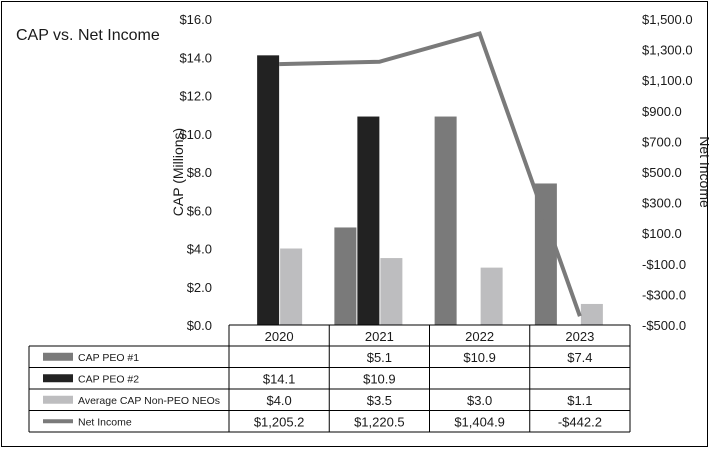 The width and height of the screenshot is (711, 450). I want to click on table-cell: $7.4, so click(579, 357).